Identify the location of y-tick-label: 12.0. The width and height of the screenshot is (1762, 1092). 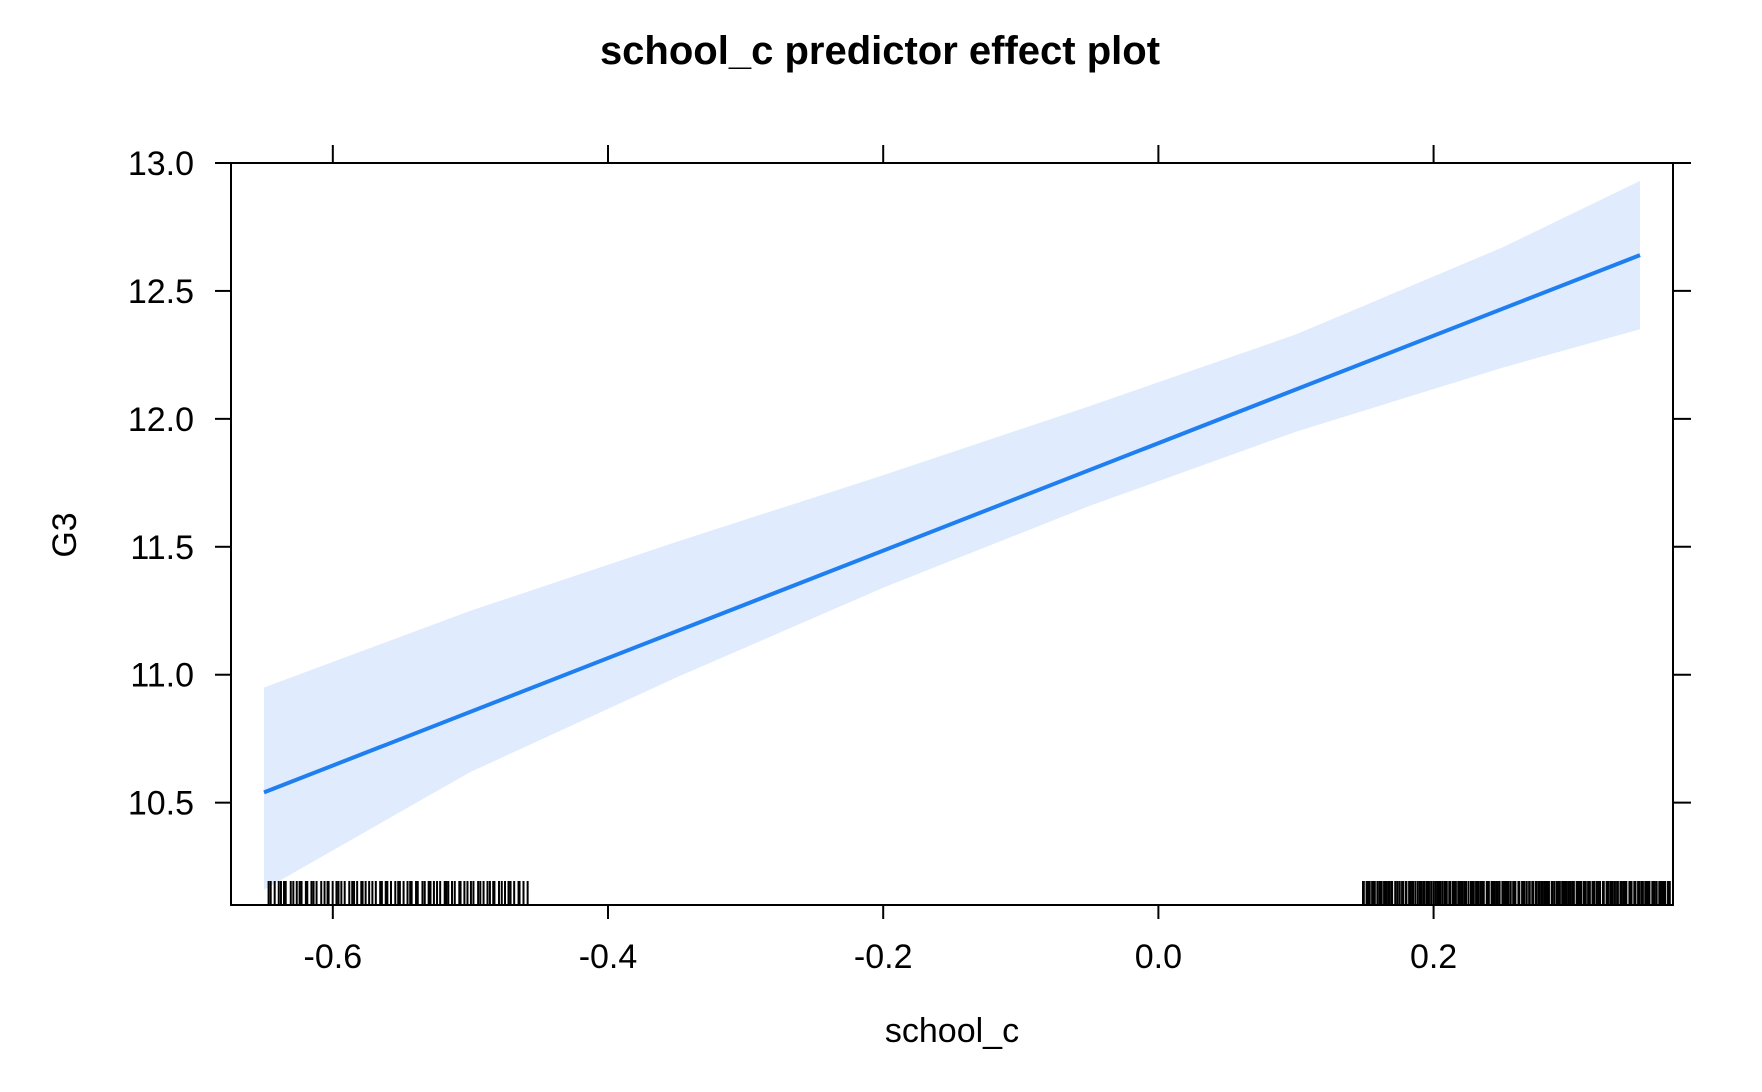
(161, 420).